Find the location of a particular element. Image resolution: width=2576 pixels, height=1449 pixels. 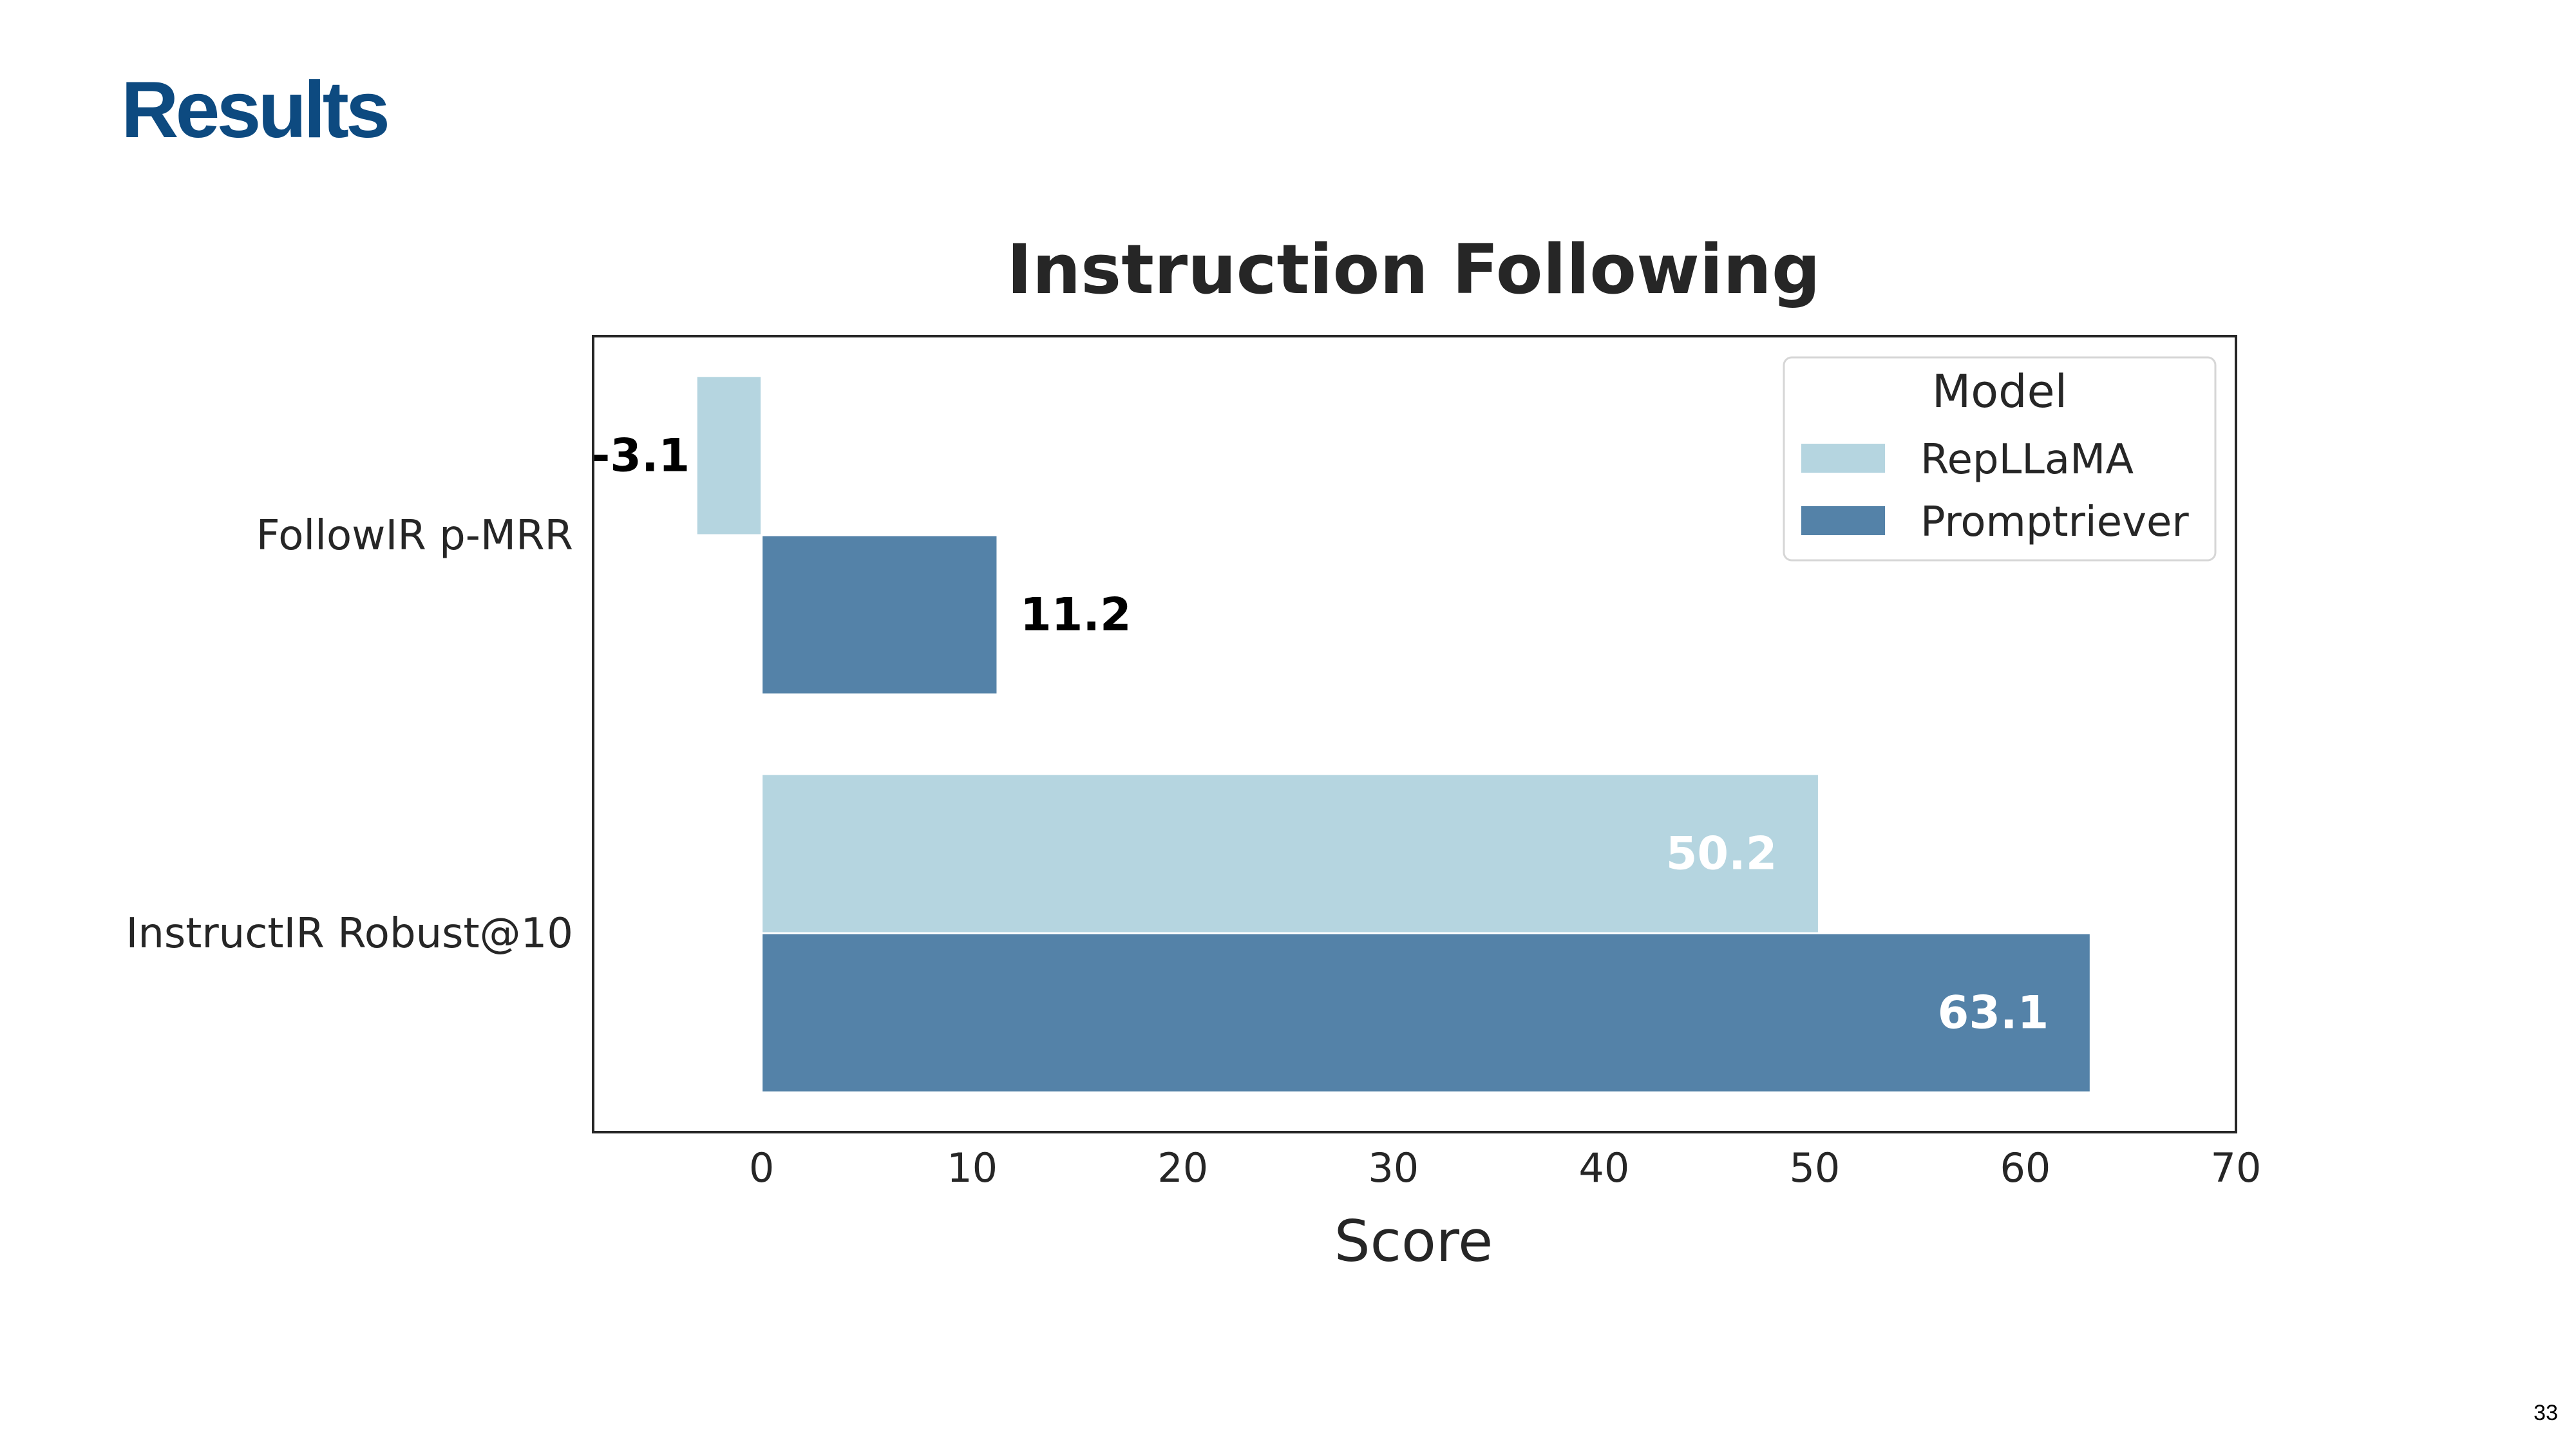

x-tick-label: 70 is located at coordinates (2236, 1167).